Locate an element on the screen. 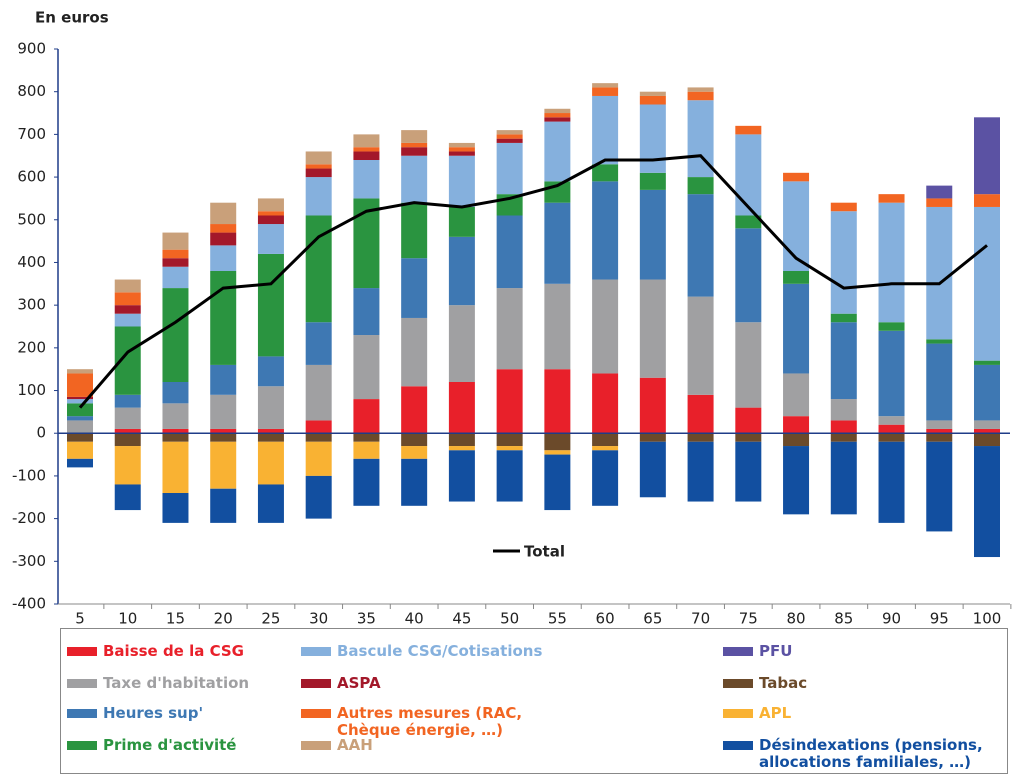 Image resolution: width=1018 pixels, height=776 pixels. legend-item: Taxe d'habitation is located at coordinates (158, 683).